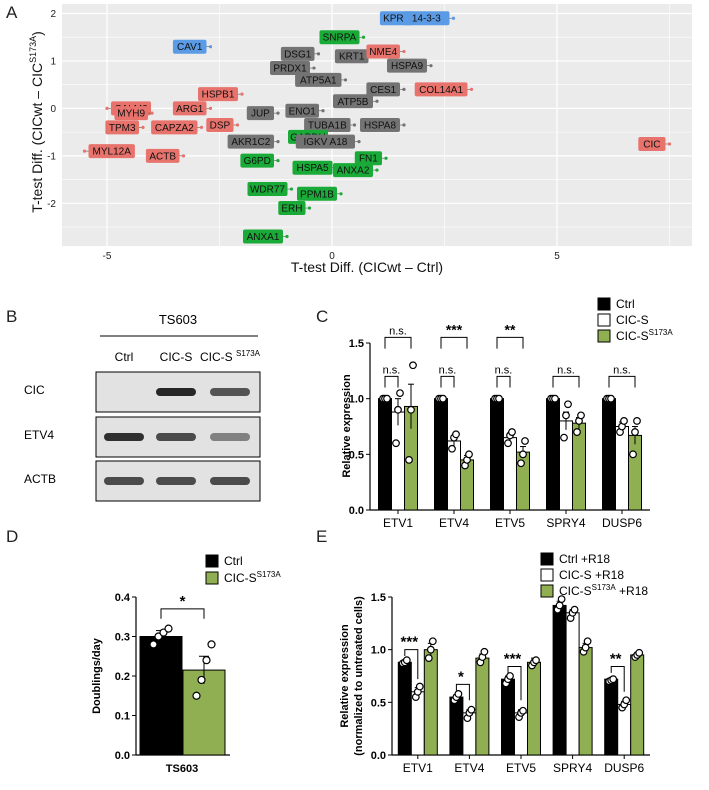  I want to click on point-label: SNRPA, so click(340, 38).